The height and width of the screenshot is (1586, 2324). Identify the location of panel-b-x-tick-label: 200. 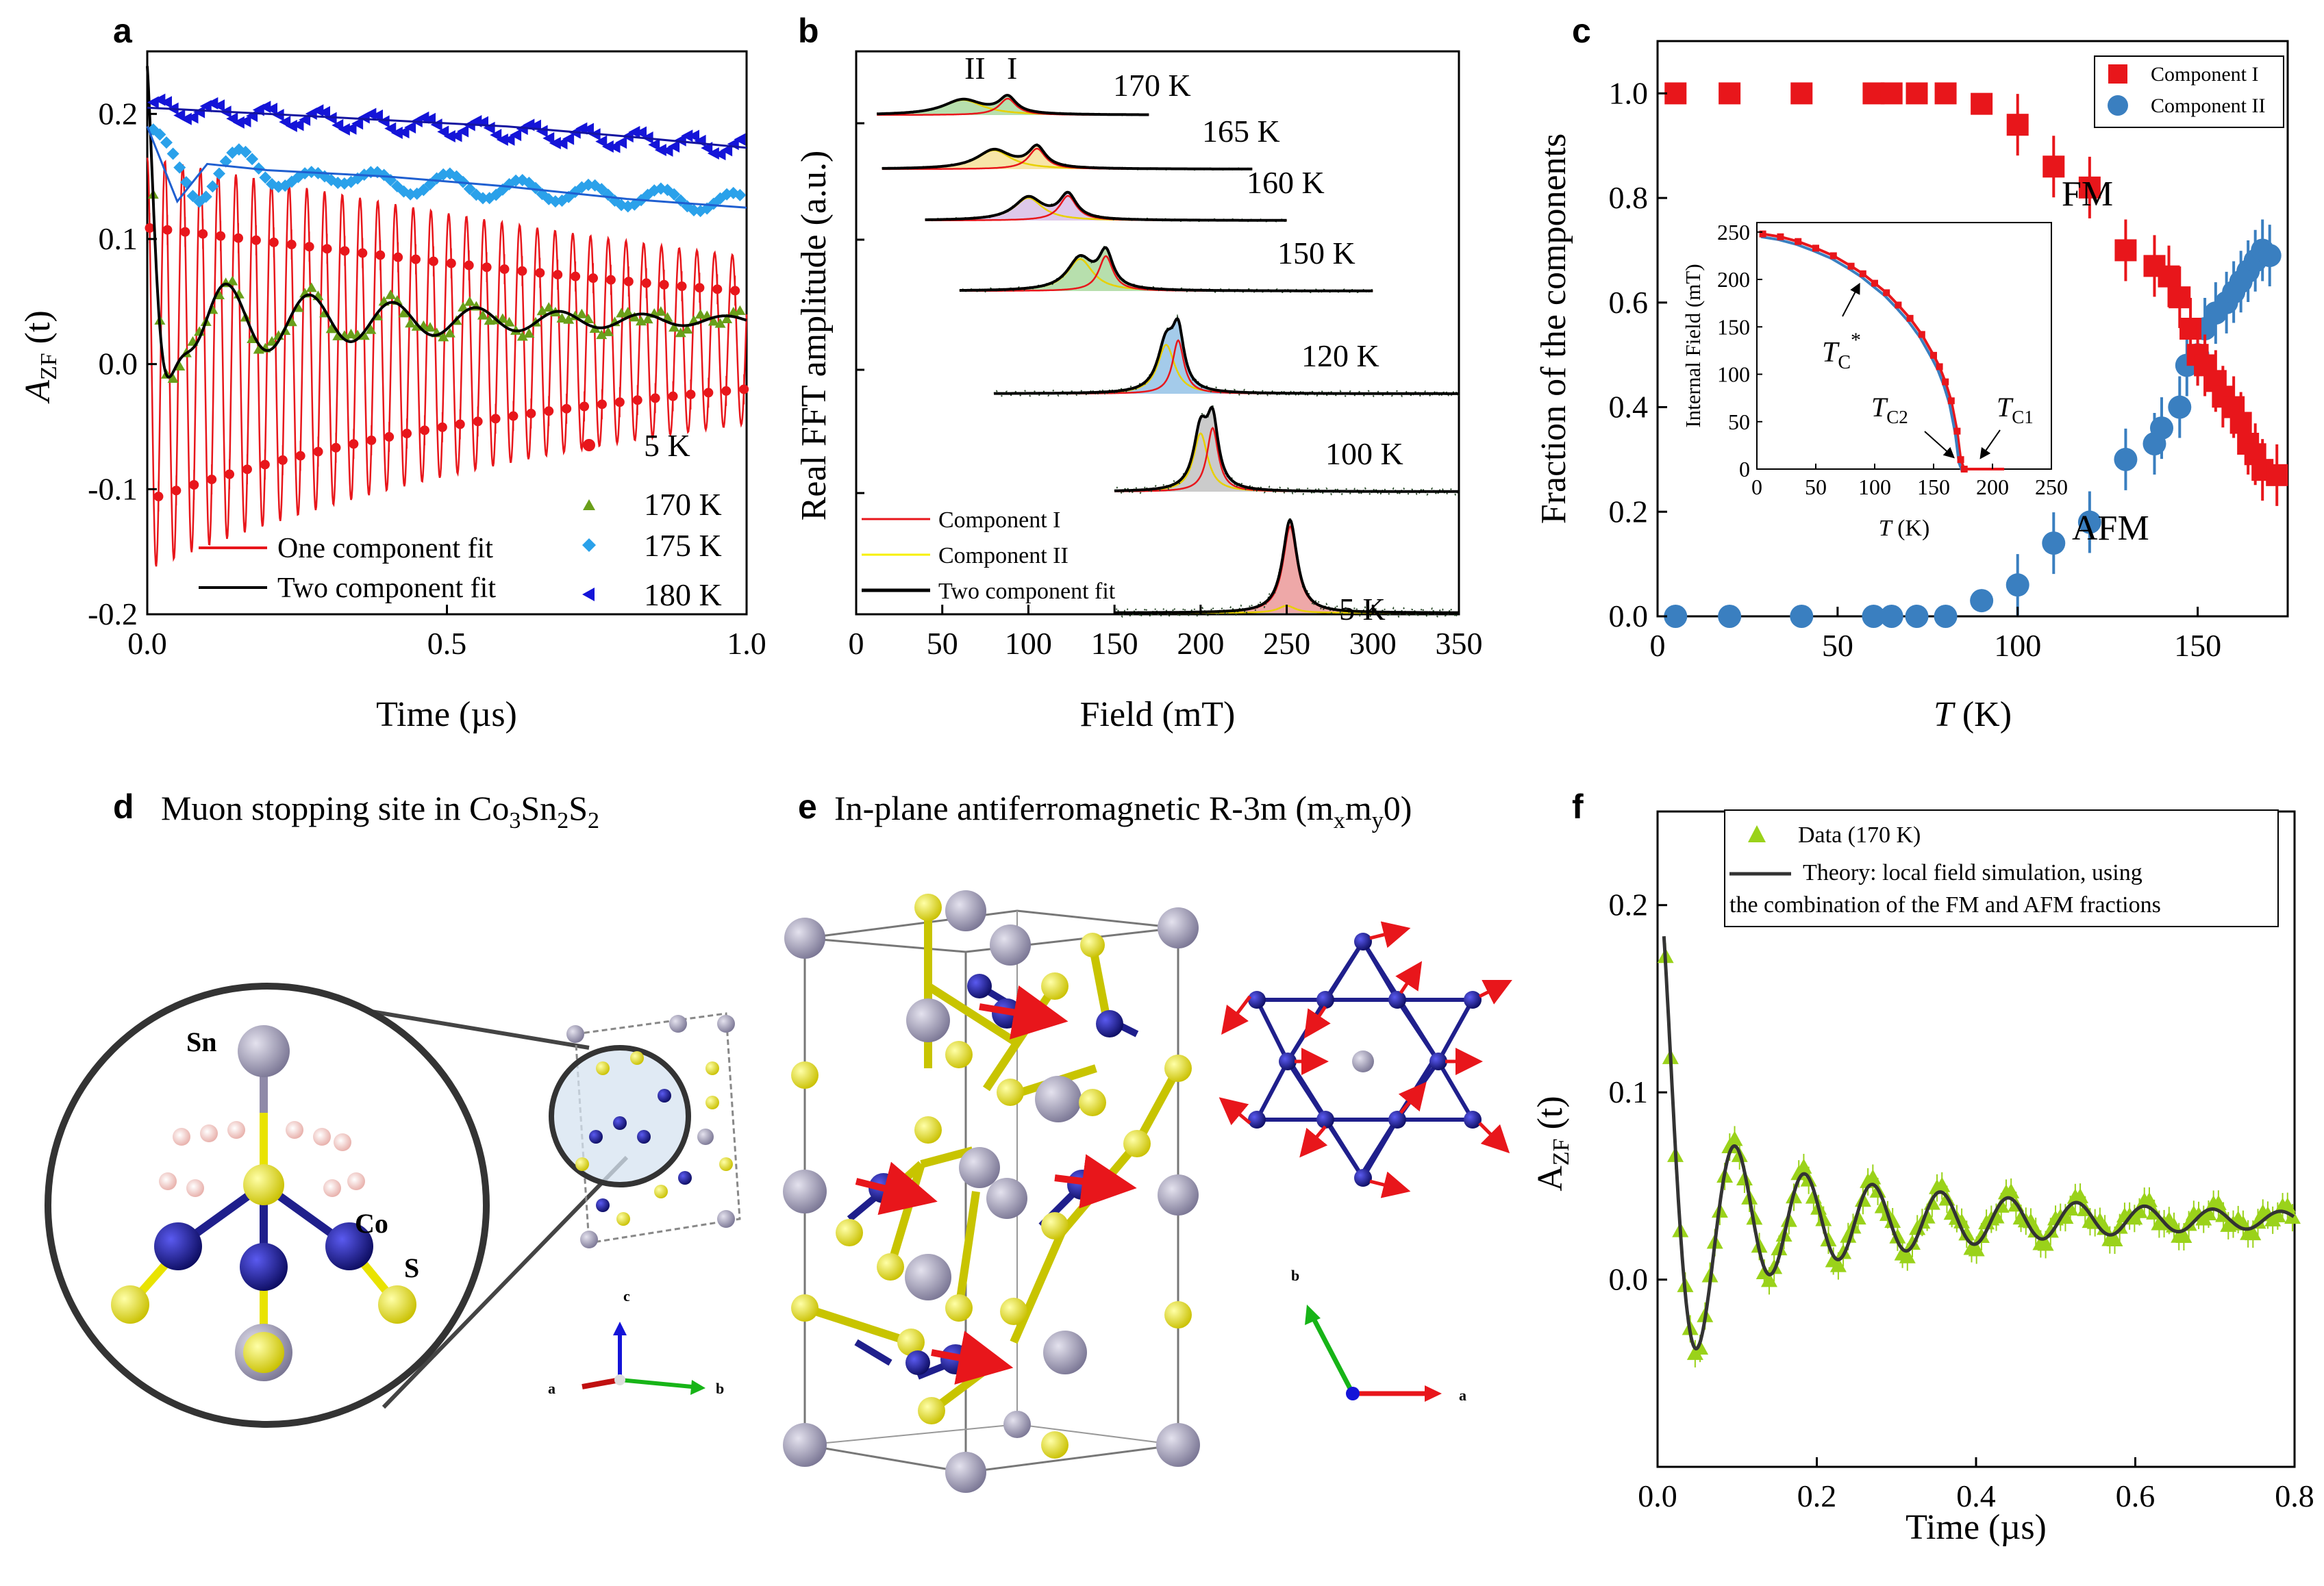
(1200, 643).